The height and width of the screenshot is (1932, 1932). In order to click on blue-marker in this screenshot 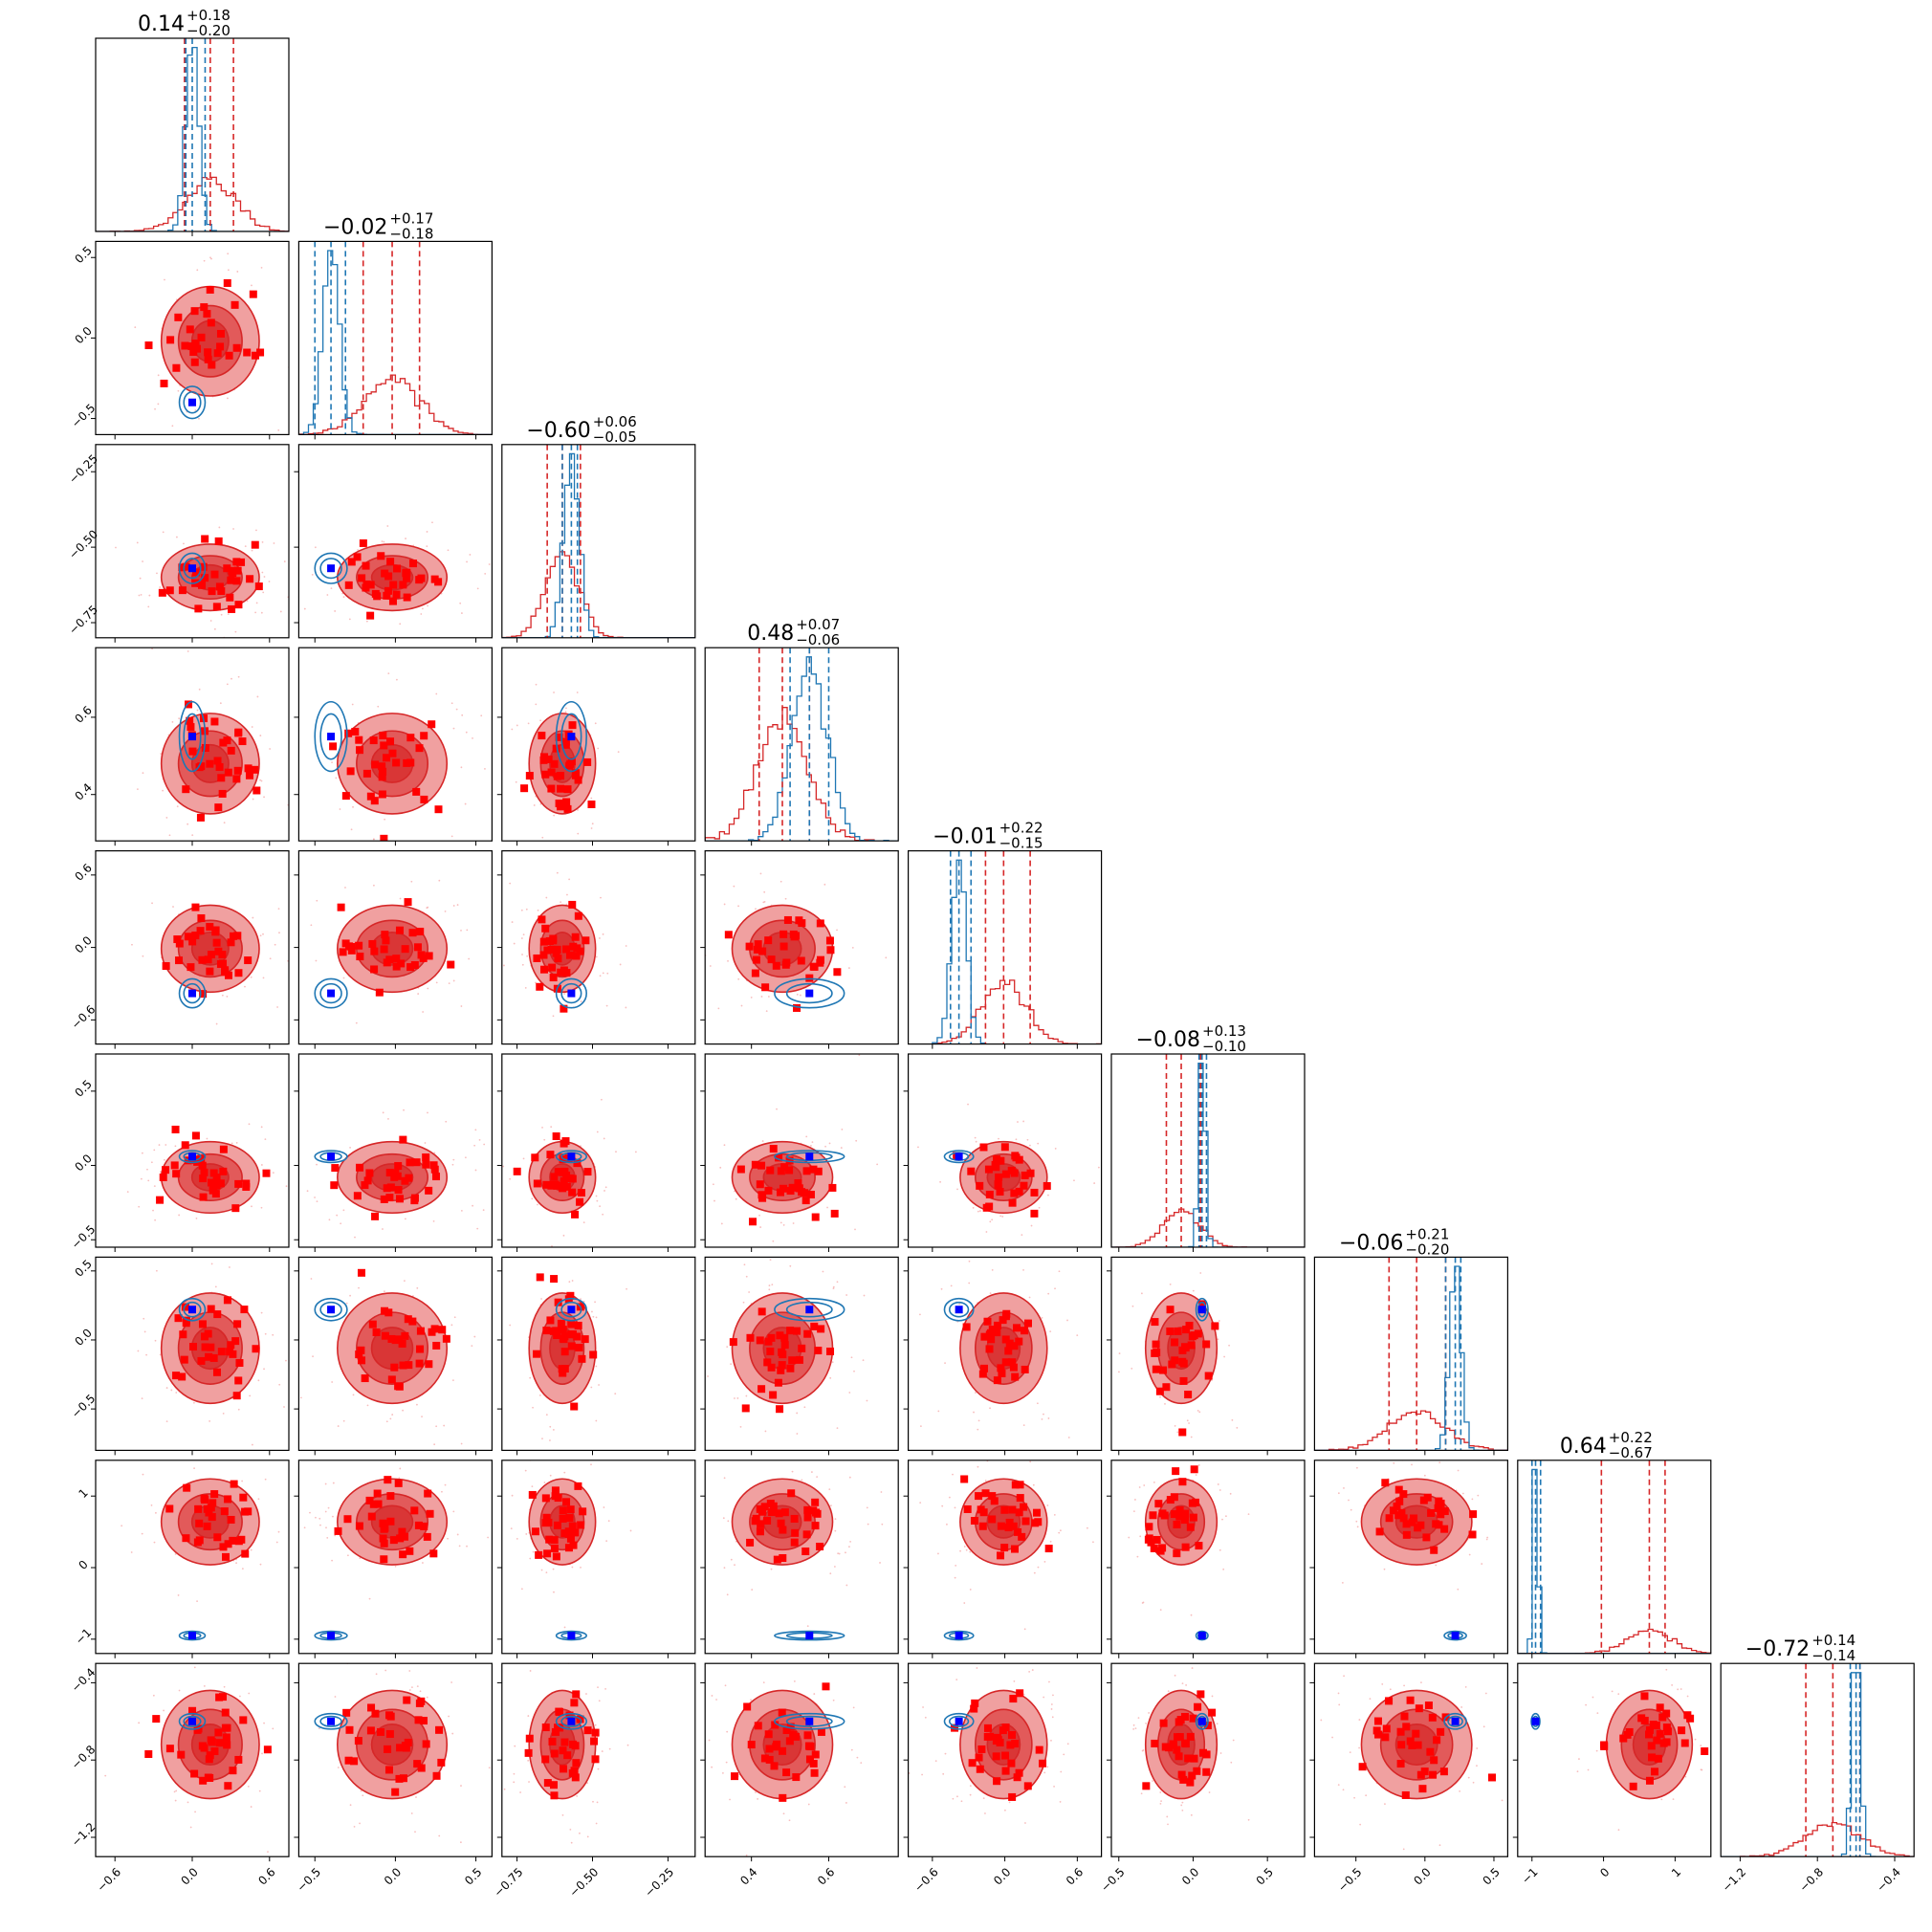, I will do `click(571, 1310)`.